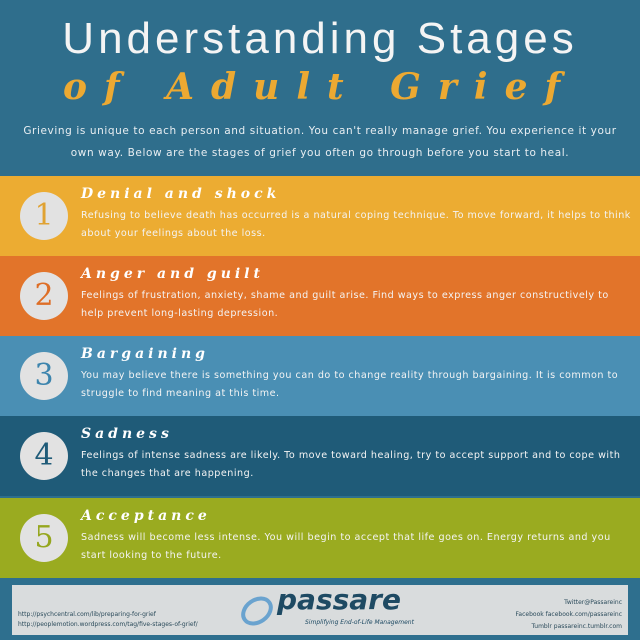  I want to click on stage-number-badge: 4, so click(44, 456).